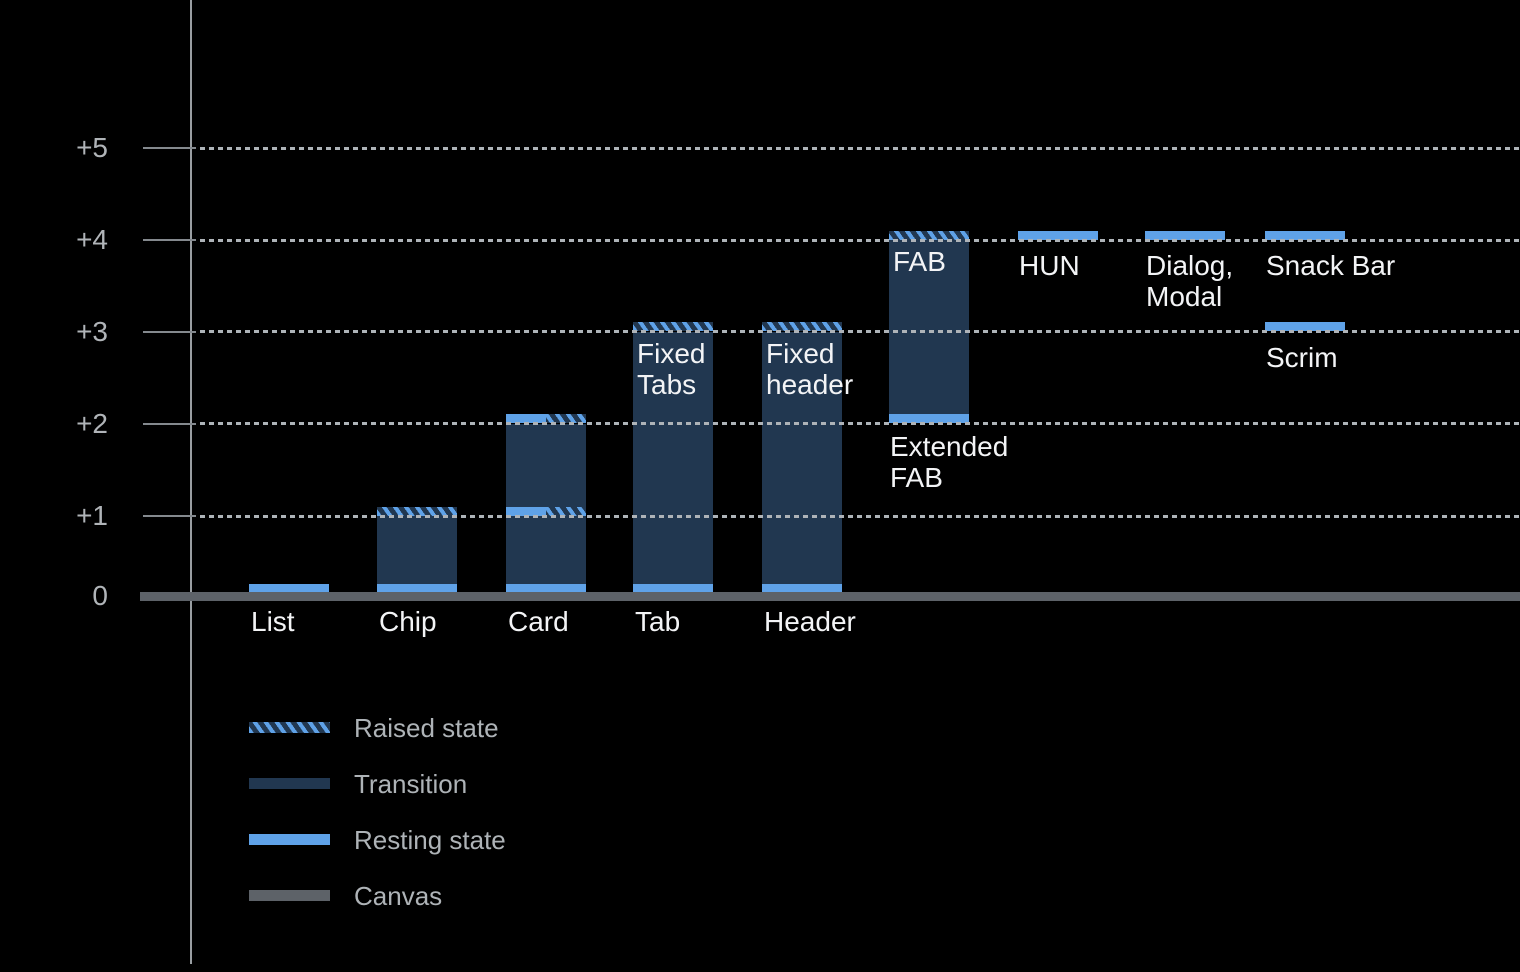  Describe the element at coordinates (289, 727) in the screenshot. I see `legend-swatch-raised` at that location.